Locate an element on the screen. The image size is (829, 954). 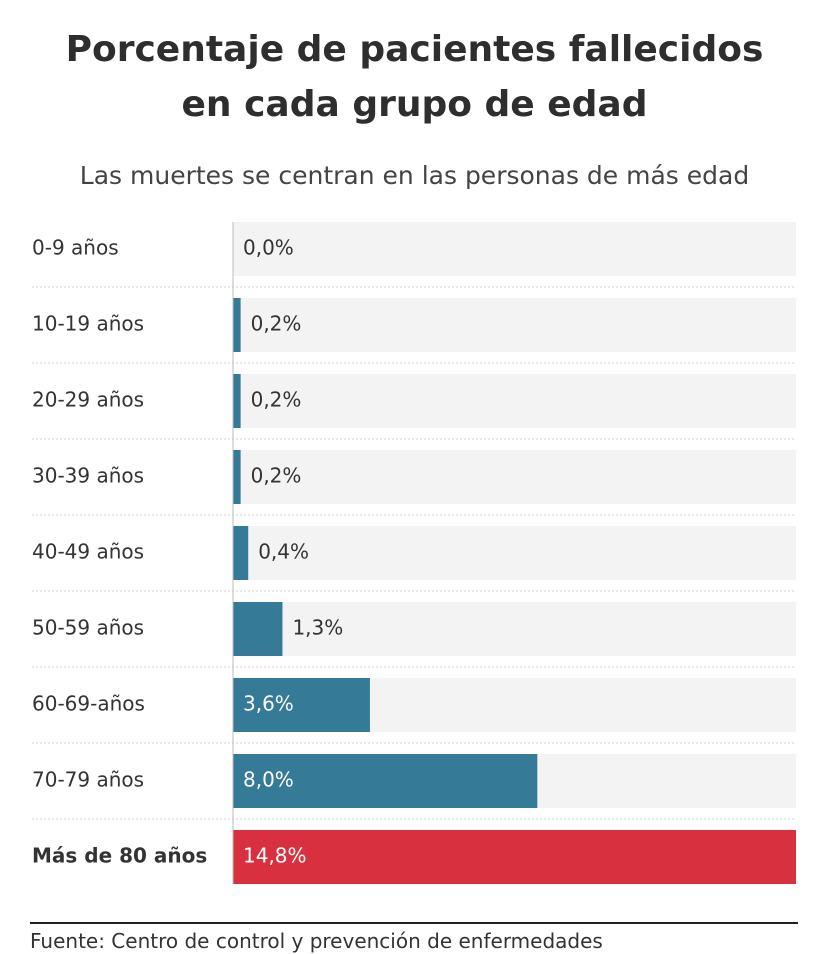
category-label: 50-59 años is located at coordinates (88, 628).